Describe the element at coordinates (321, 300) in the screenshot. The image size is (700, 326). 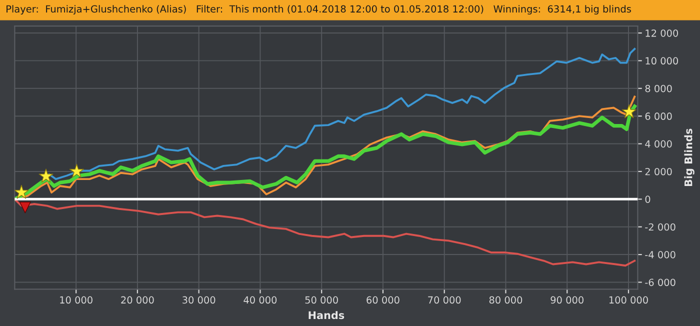
I see `x-tick-label: 50 000` at that location.